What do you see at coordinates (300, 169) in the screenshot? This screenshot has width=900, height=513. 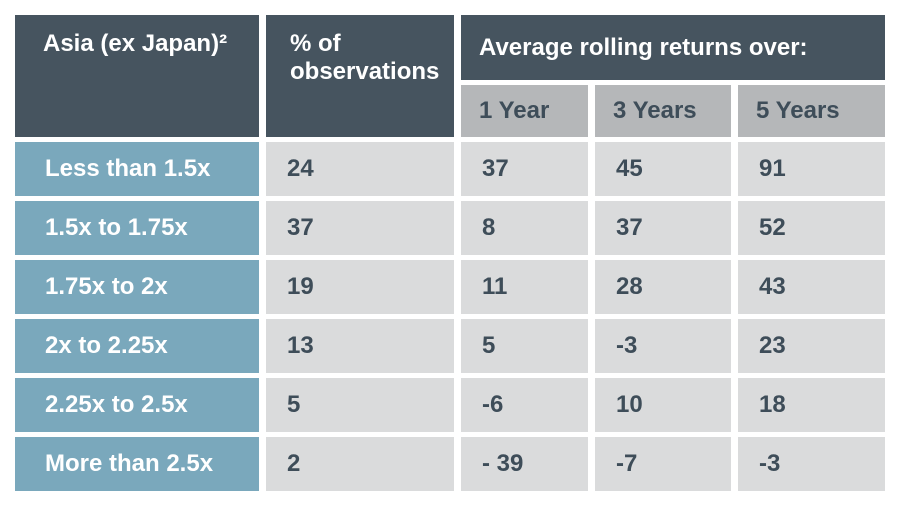 I see `cell-value: 24` at bounding box center [300, 169].